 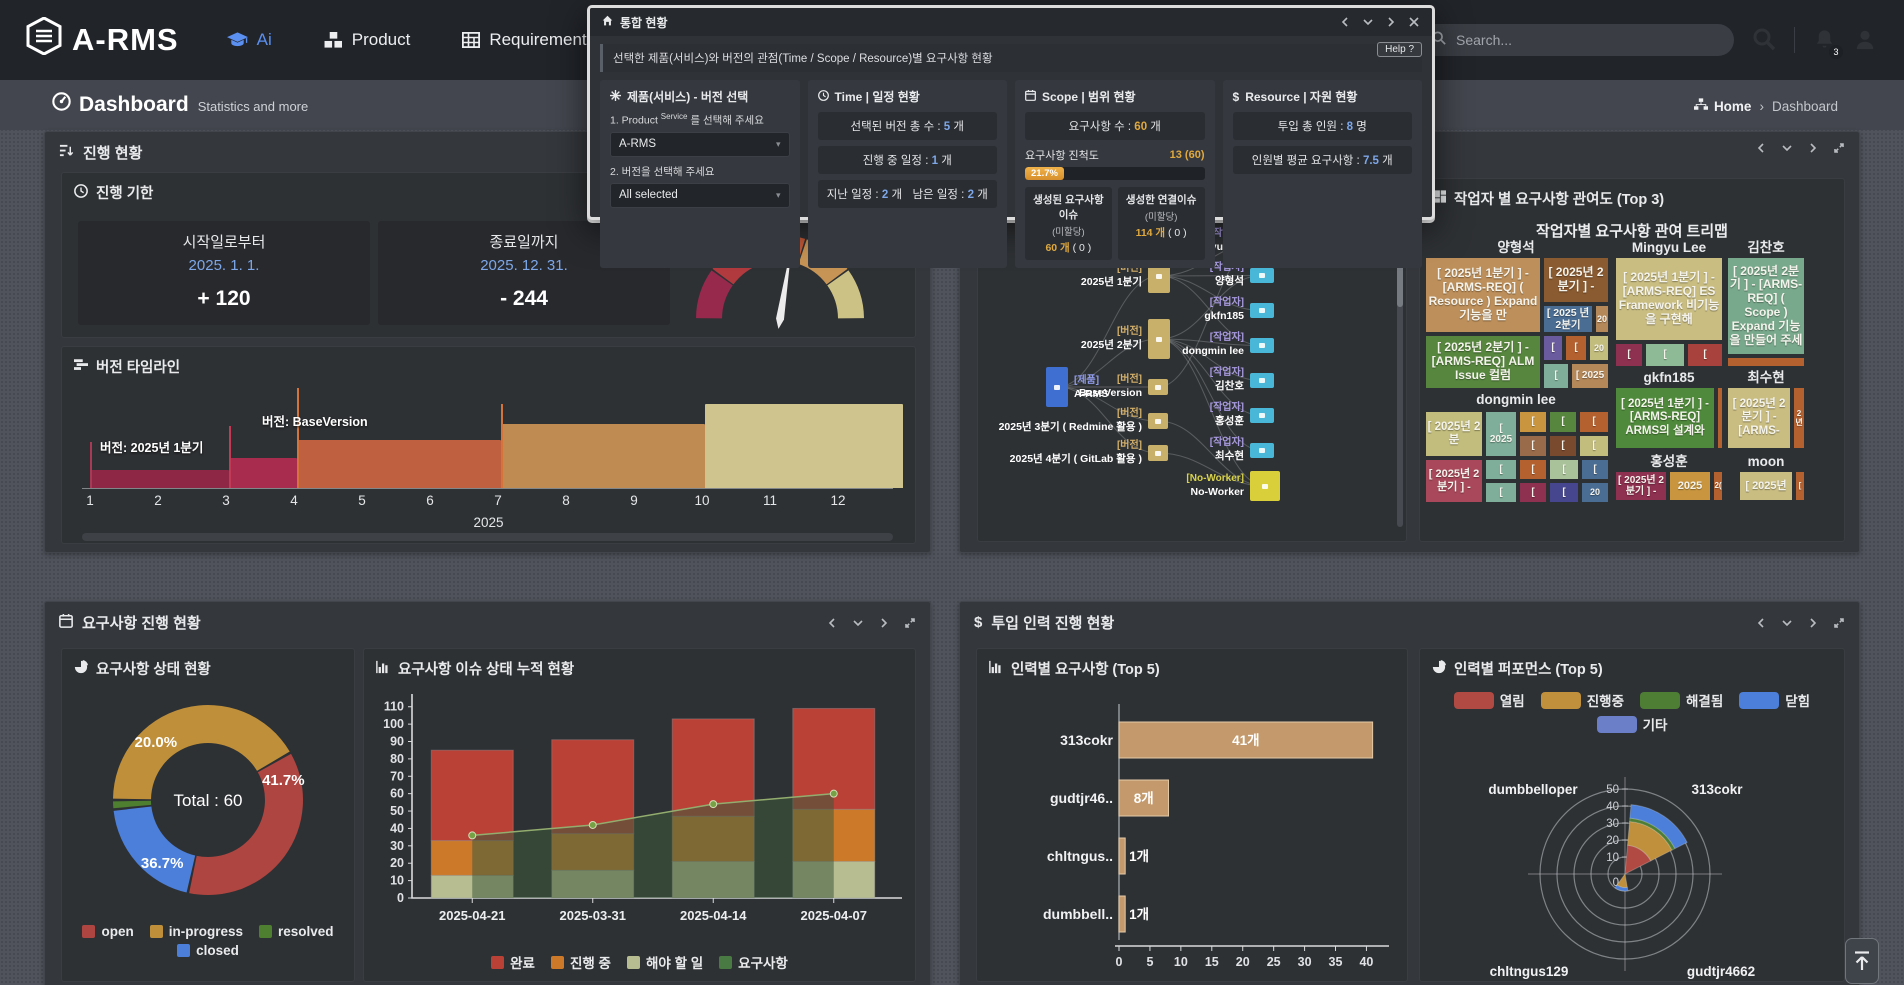 I want to click on cubes-icon, so click(x=333, y=40).